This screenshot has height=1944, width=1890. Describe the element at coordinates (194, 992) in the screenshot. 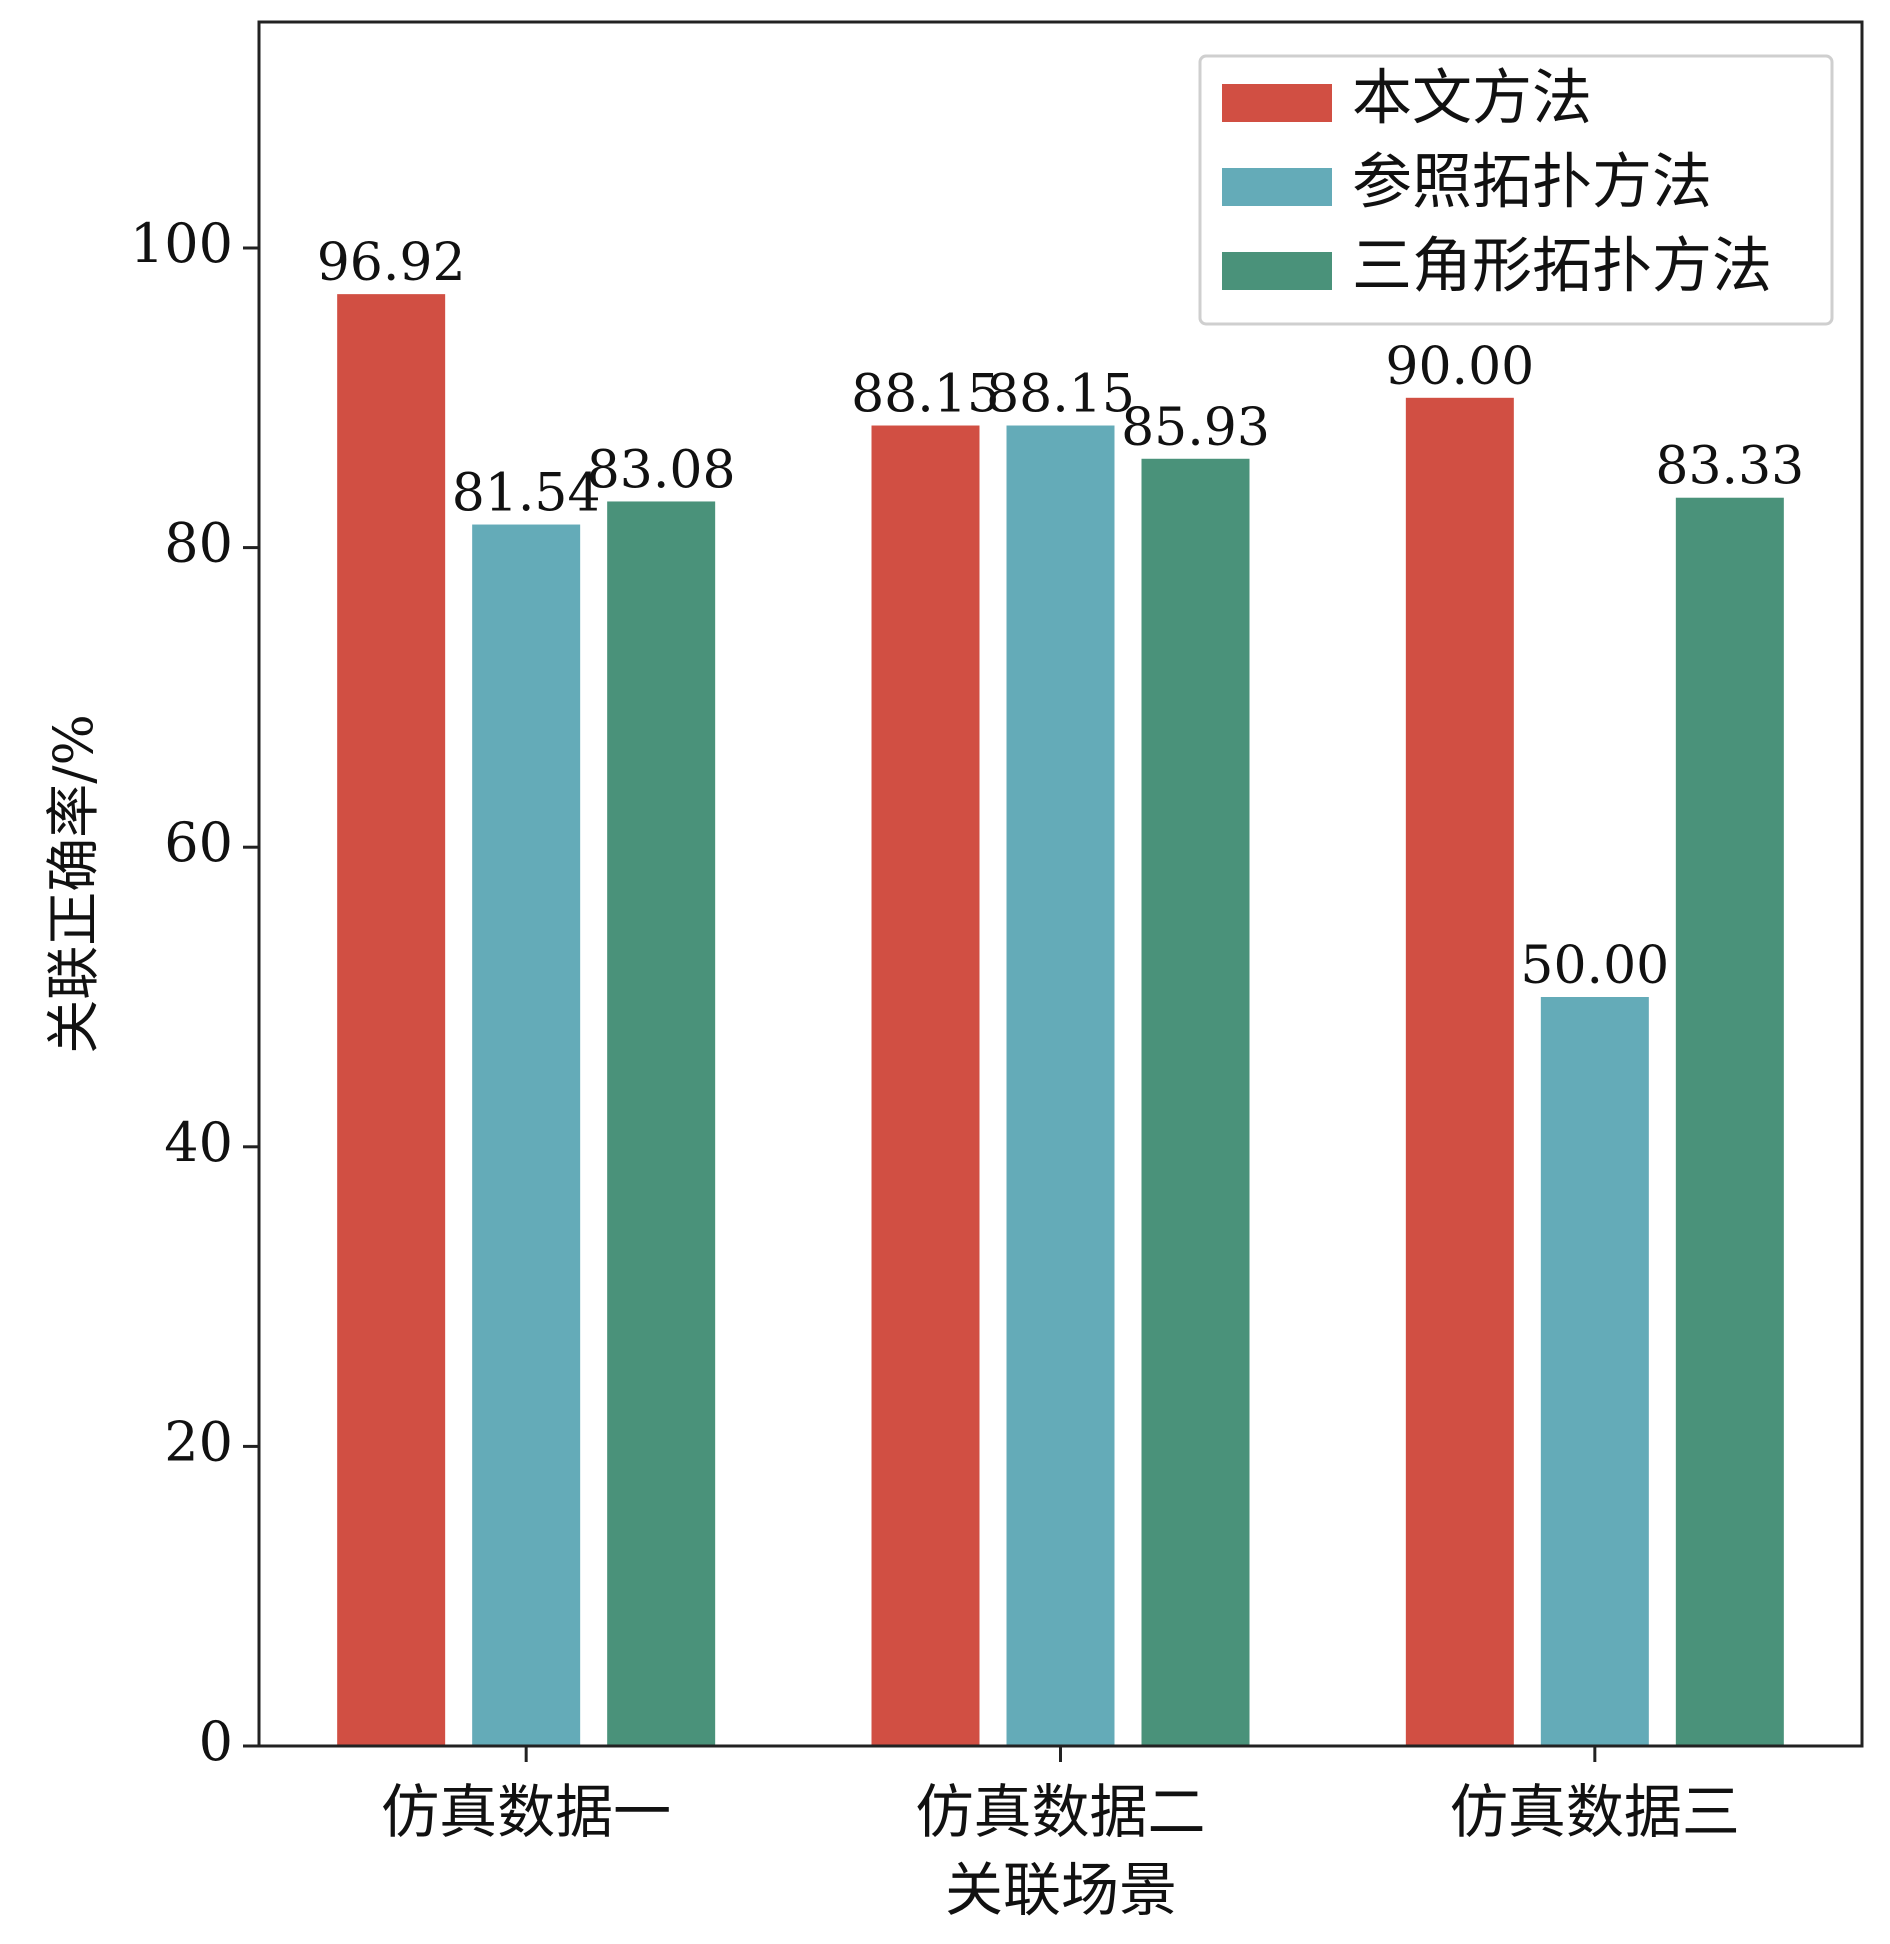

I see `y-axis: 0 20 40 60 80 100` at that location.